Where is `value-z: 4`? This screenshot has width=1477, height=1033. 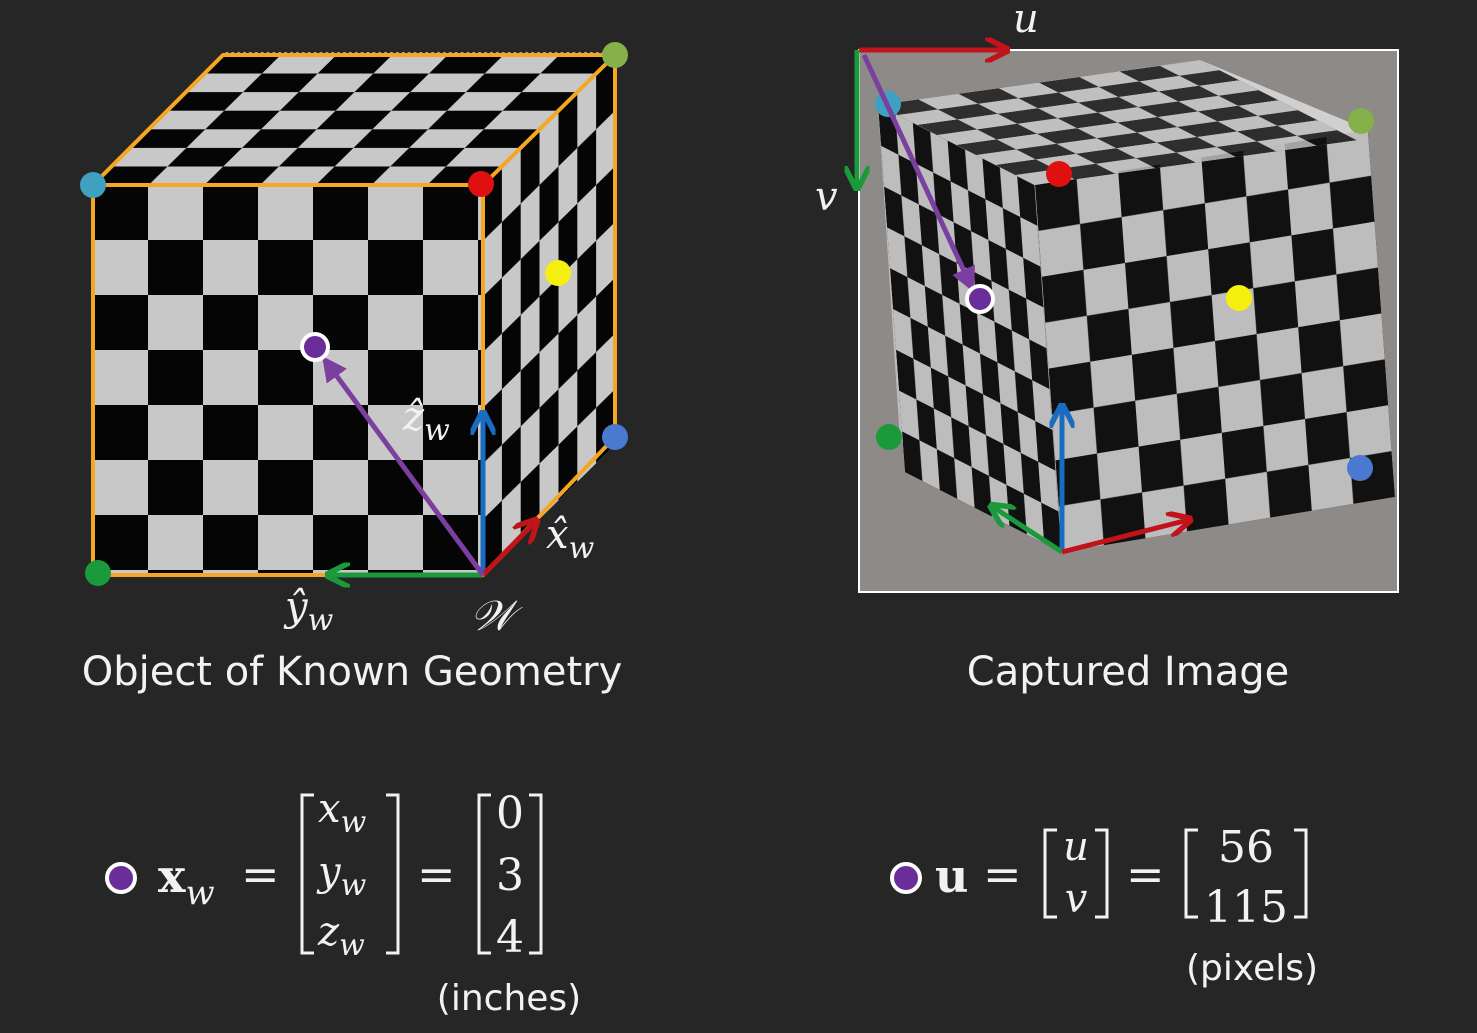
value-z: 4 is located at coordinates (510, 937).